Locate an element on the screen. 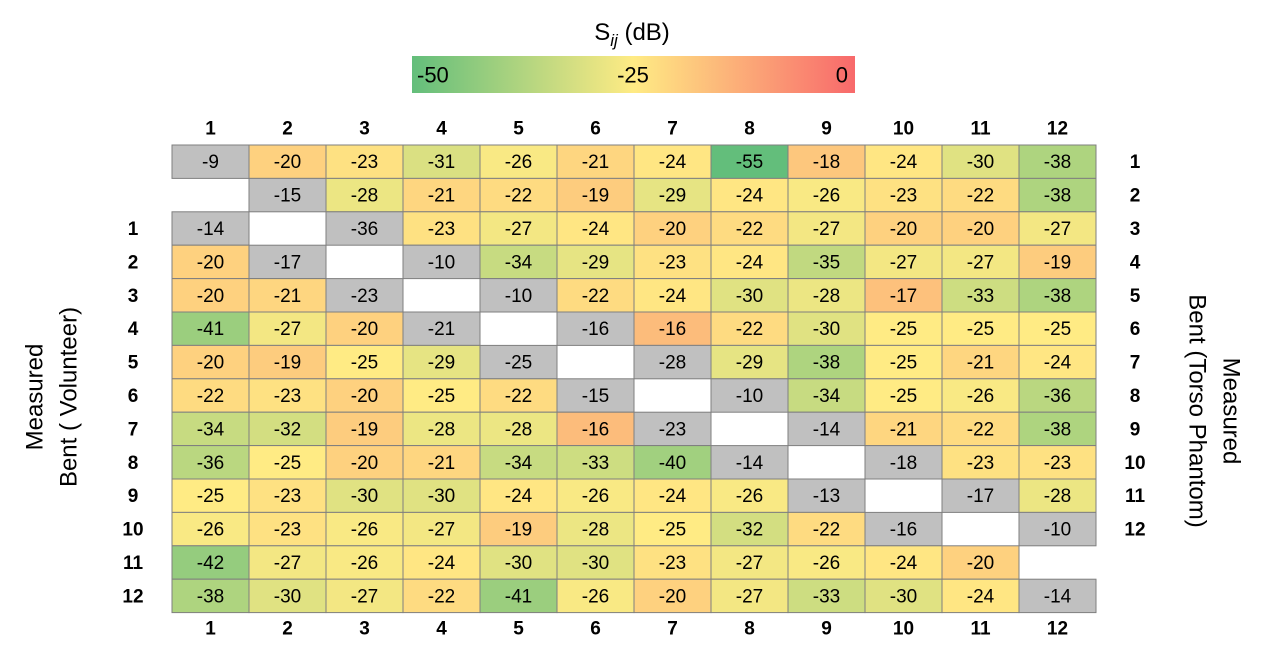 The image size is (1261, 658). column-tick-top: 12 is located at coordinates (1057, 129).